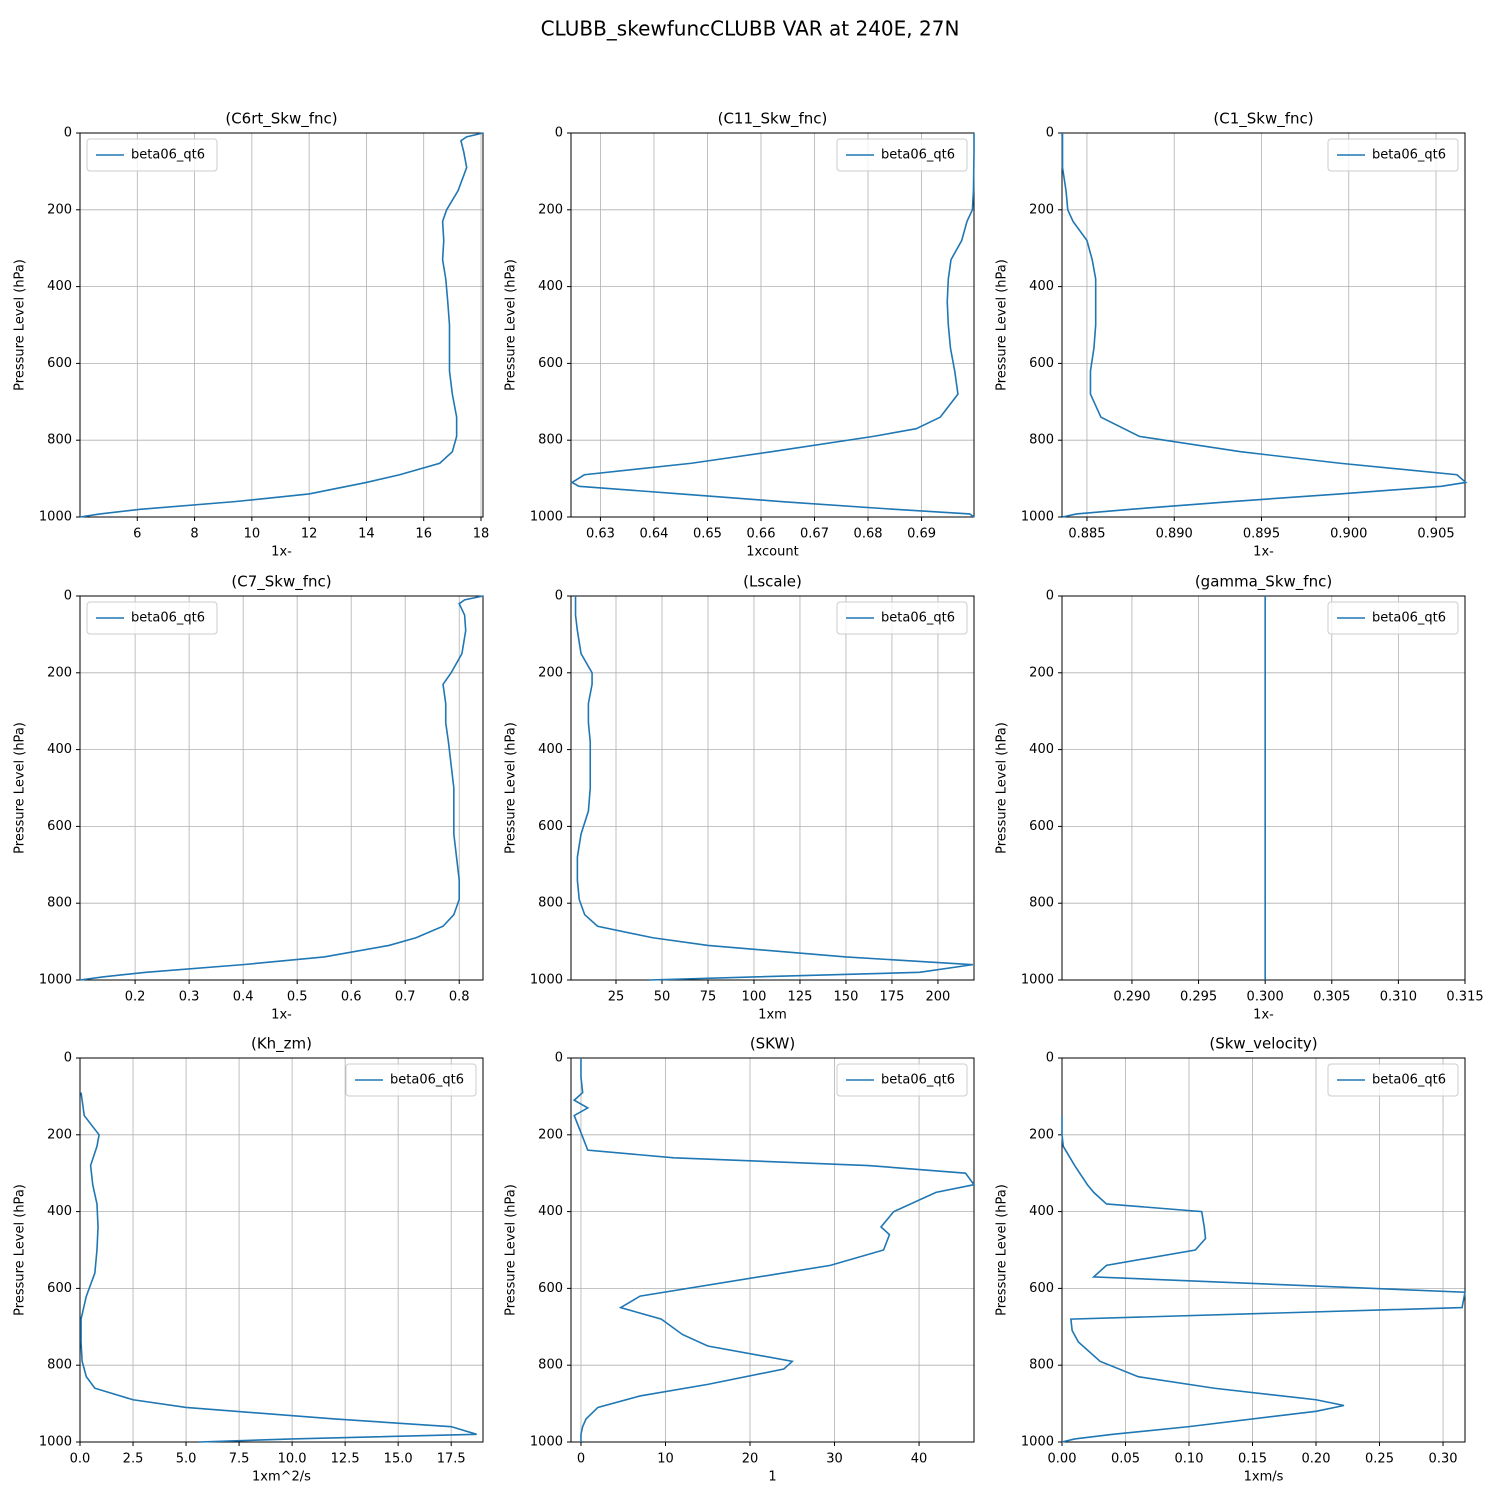 The width and height of the screenshot is (1500, 1500). I want to click on x-tick-label: 12, so click(309, 534).